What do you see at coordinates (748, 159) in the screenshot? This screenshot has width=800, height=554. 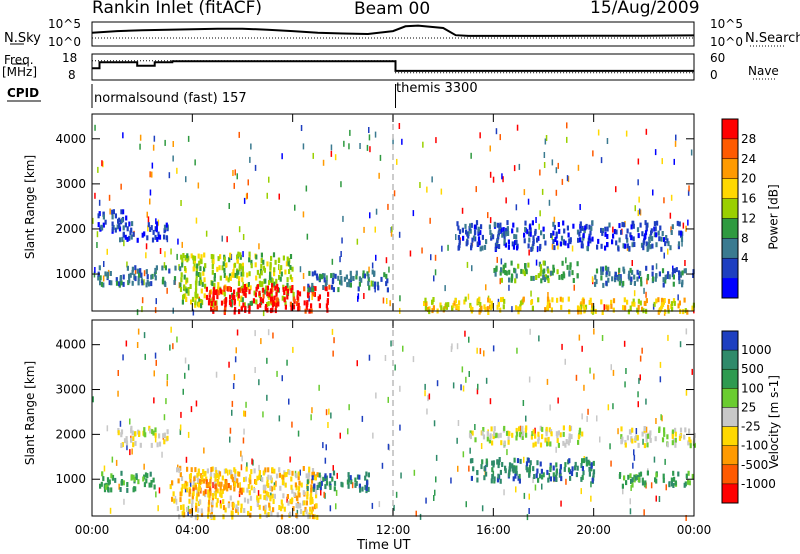 I see `power-colorbar-tick-label: 24` at bounding box center [748, 159].